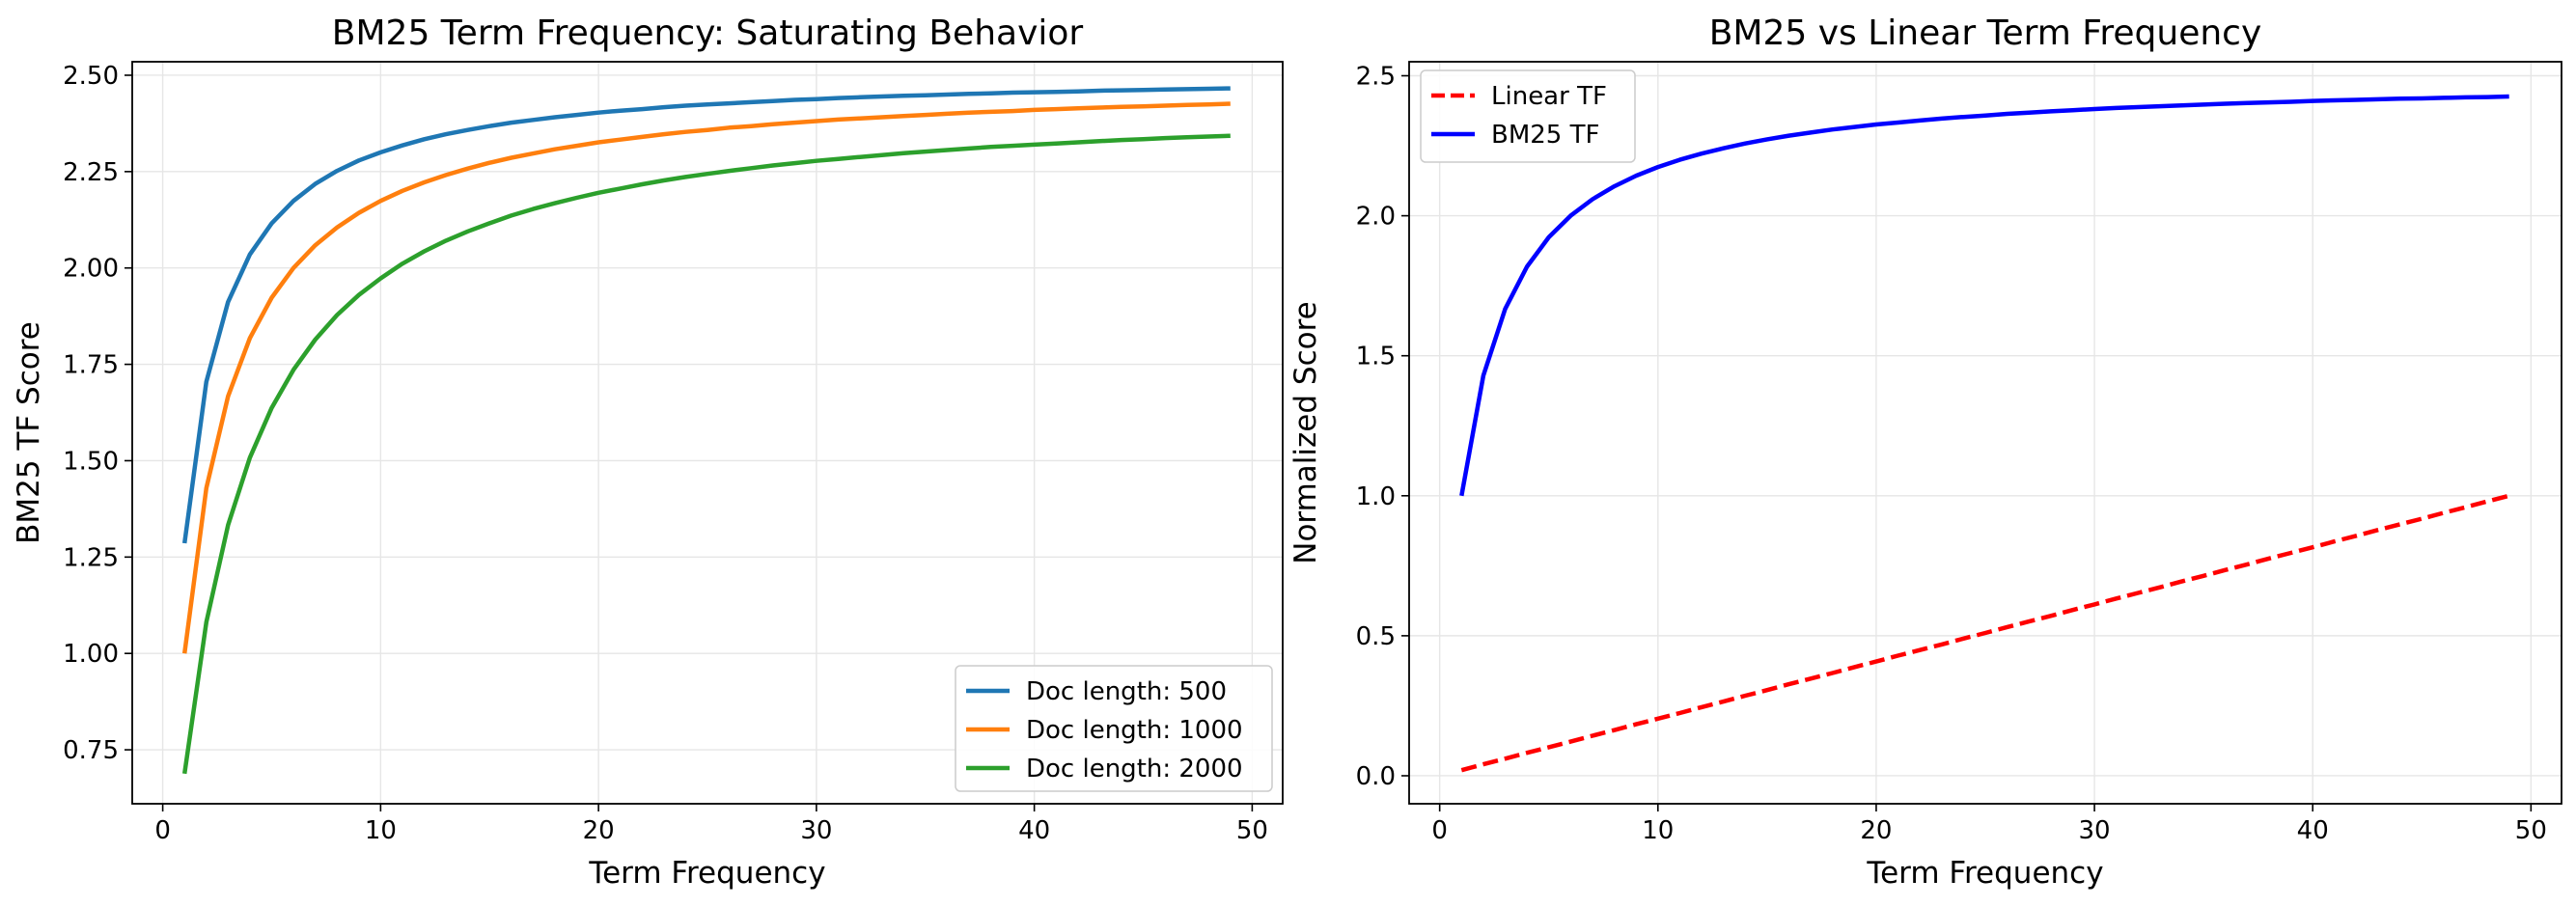 This screenshot has height=907, width=2576. I want to click on legend-box, so click(1114, 728).